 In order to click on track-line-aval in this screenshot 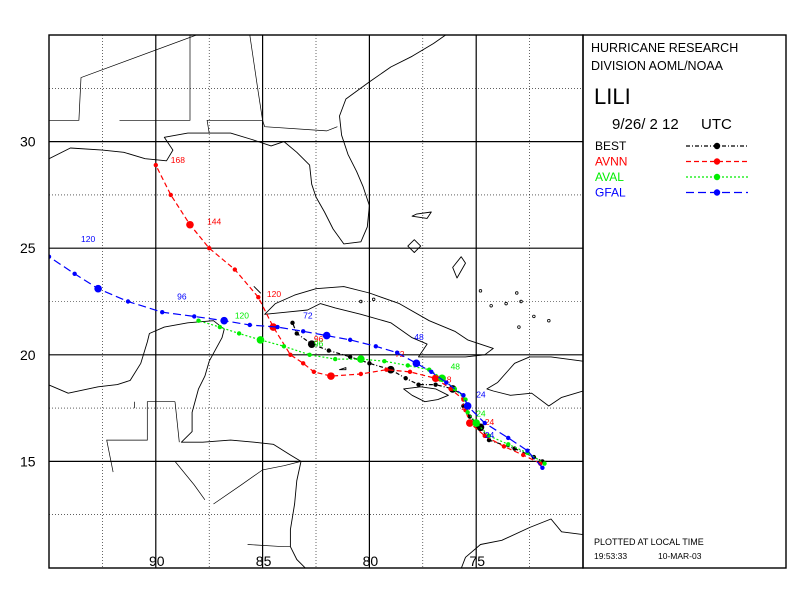, I will do `click(371, 392)`.